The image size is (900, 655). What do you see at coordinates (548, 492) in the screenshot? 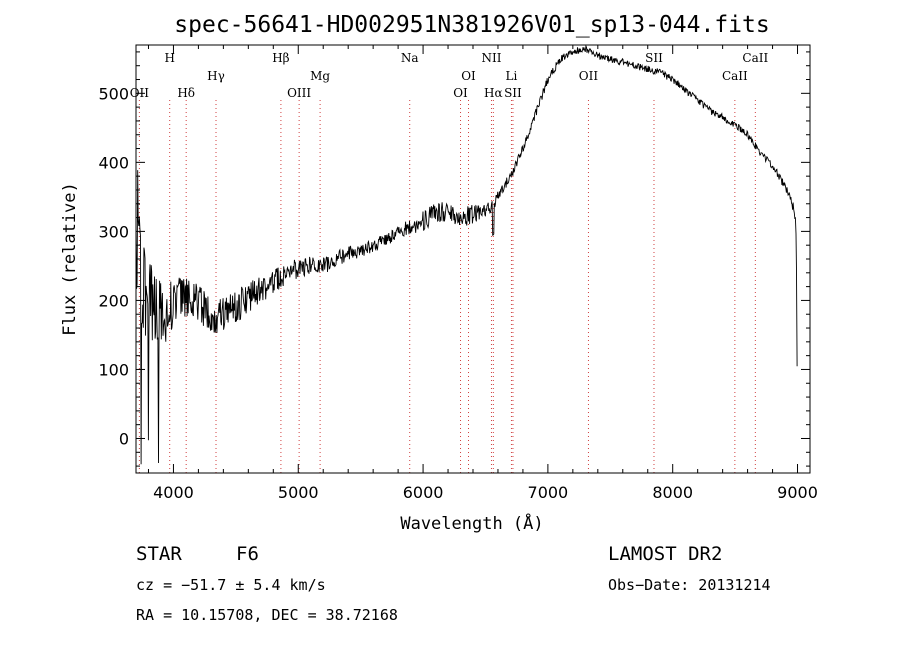
I see `x-tick-label: 7000` at bounding box center [548, 492].